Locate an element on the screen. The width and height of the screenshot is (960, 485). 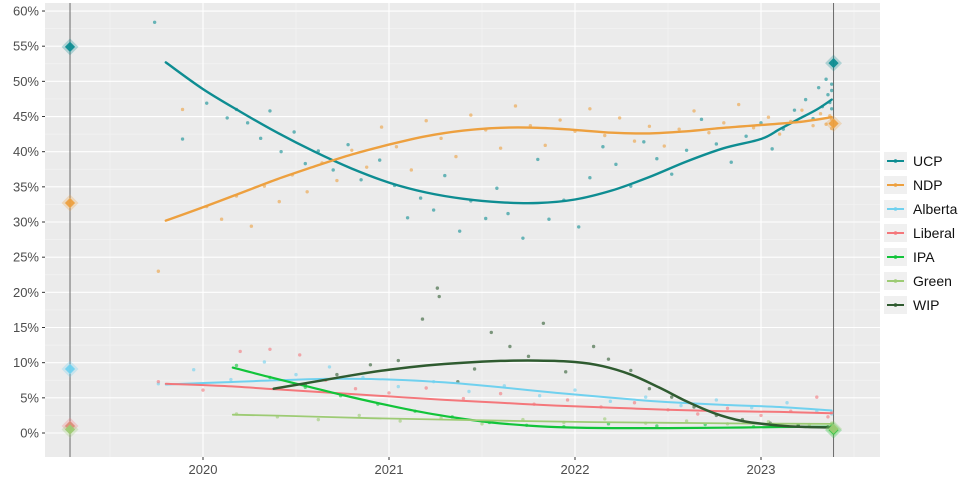
trend-line-alberta is located at coordinates (498, 394).